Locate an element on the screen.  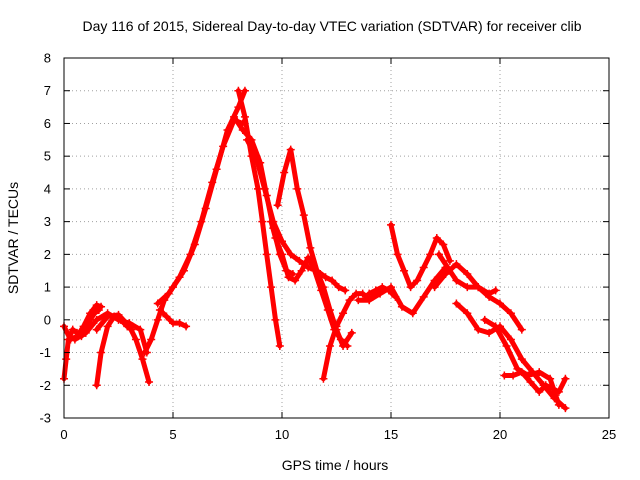
x-tick-label: 25 is located at coordinates (609, 434).